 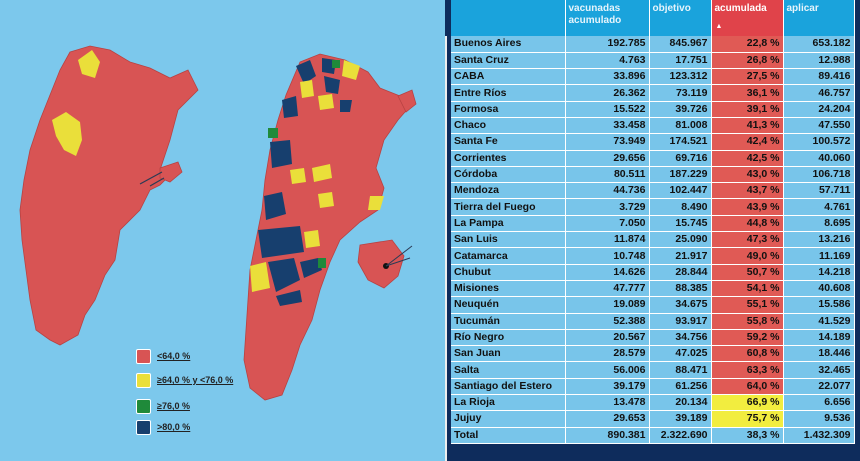 What do you see at coordinates (747, 354) in the screenshot?
I see `cell-cobertura: 60,8 %` at bounding box center [747, 354].